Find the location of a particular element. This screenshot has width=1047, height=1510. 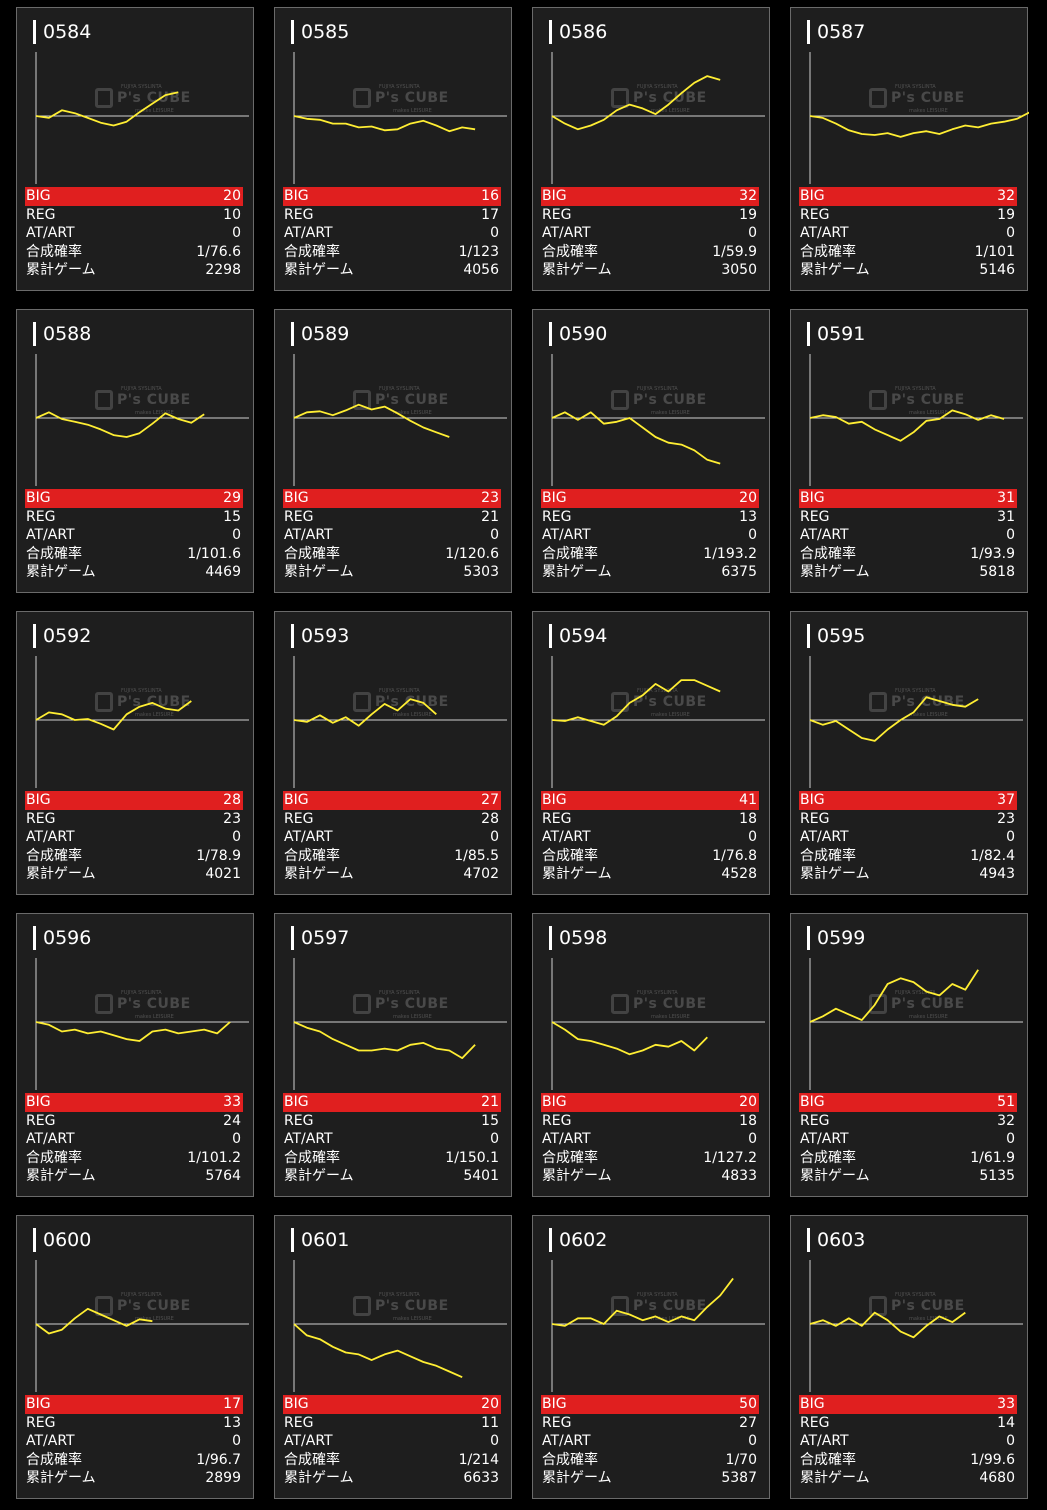

games-value: 6375 is located at coordinates (739, 572).